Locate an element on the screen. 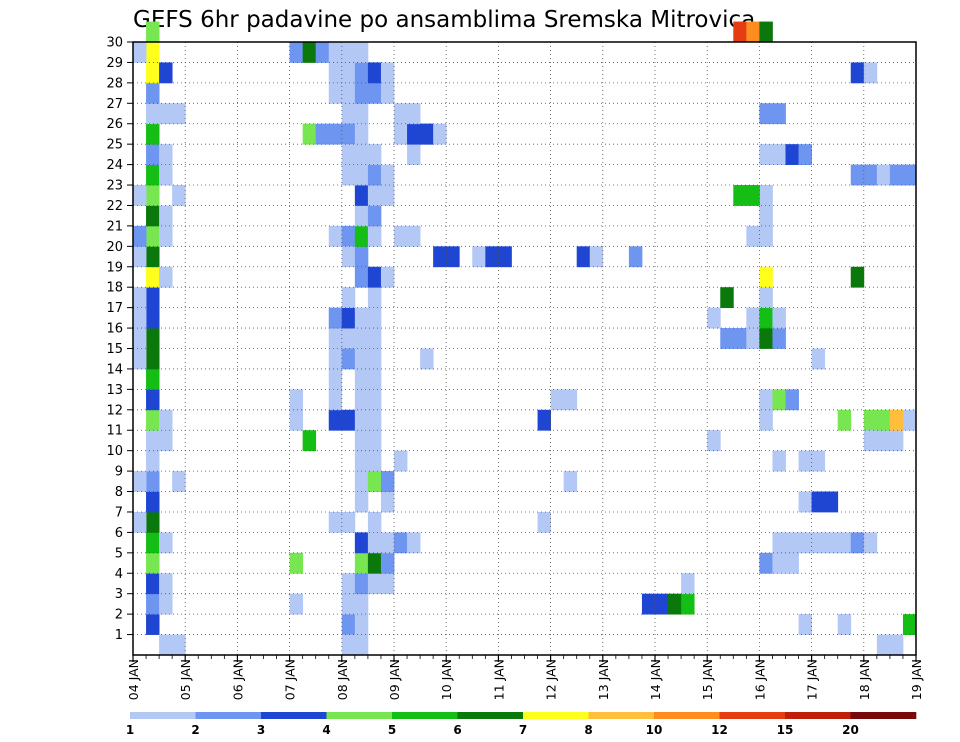 This screenshot has width=960, height=742. y-tick-label: 11 is located at coordinates (114, 431).